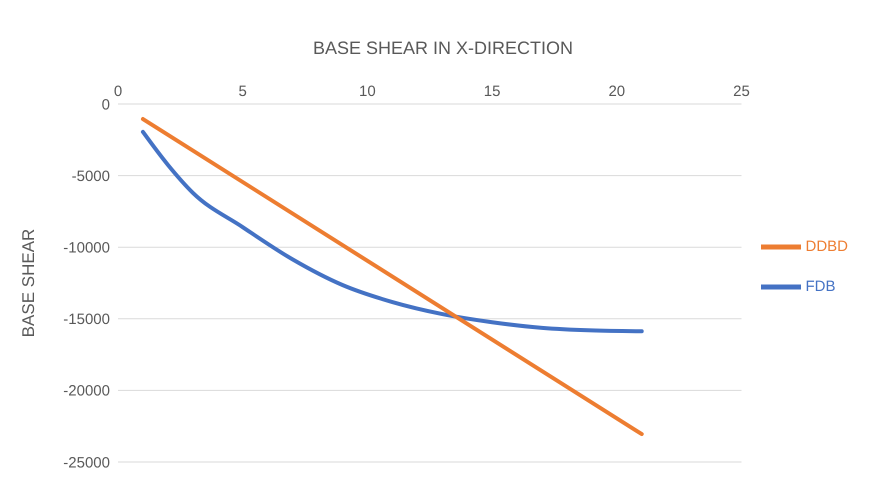  What do you see at coordinates (492, 91) in the screenshot?
I see `x-tick-label: 15` at bounding box center [492, 91].